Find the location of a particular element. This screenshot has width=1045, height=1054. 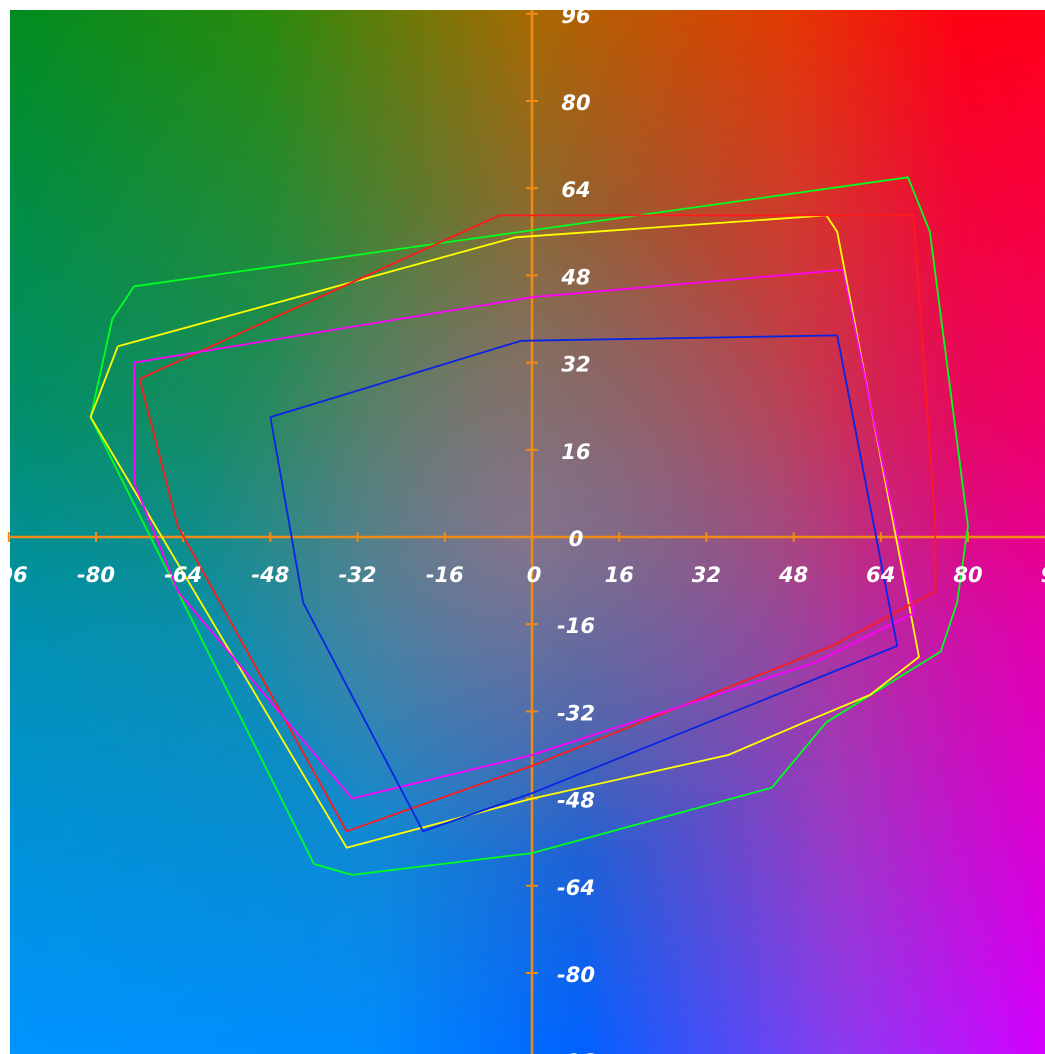

y-tick-label: 48 is located at coordinates (575, 277).